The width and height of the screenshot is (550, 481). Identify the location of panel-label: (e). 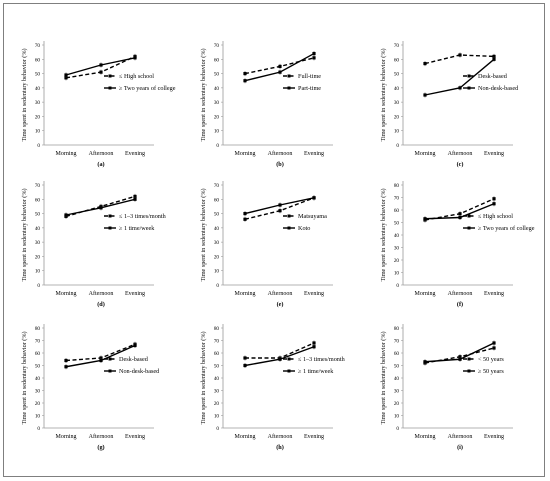
(280, 304).